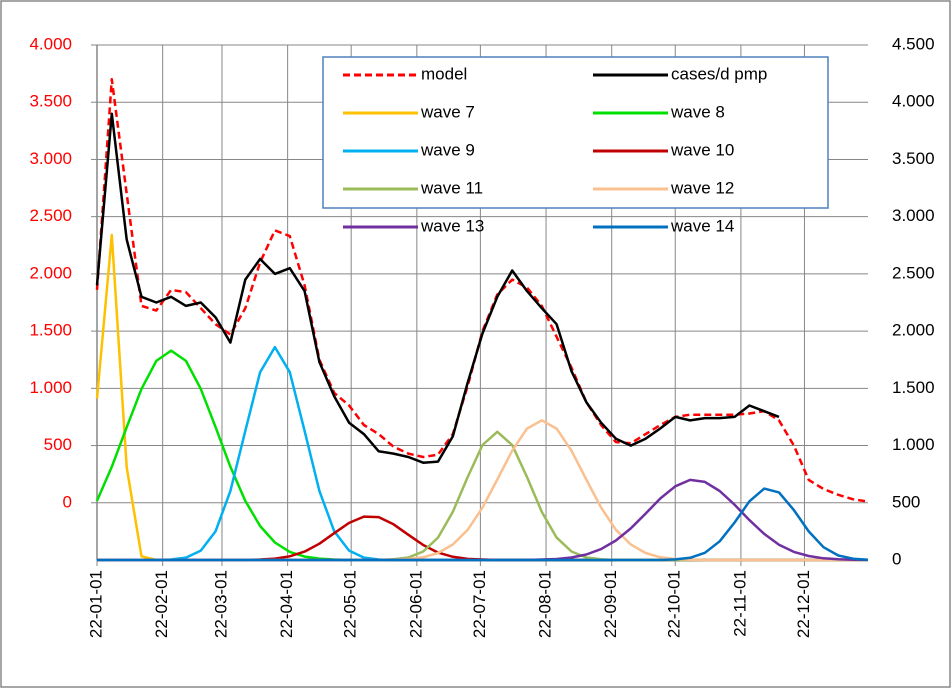 The width and height of the screenshot is (952, 689). What do you see at coordinates (451, 187) in the screenshot?
I see `legend-label: wave 11` at bounding box center [451, 187].